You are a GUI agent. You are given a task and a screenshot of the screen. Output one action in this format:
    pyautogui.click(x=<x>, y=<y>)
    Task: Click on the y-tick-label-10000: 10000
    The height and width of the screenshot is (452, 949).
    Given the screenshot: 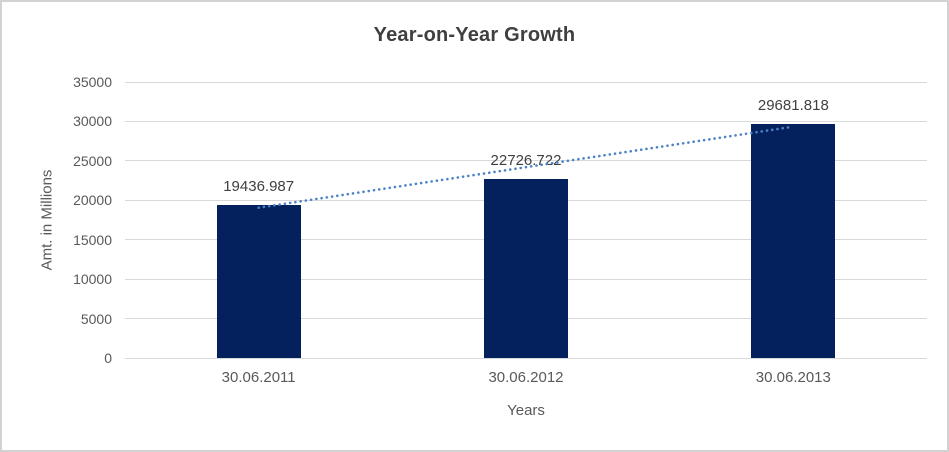 What is the action you would take?
    pyautogui.click(x=92, y=279)
    